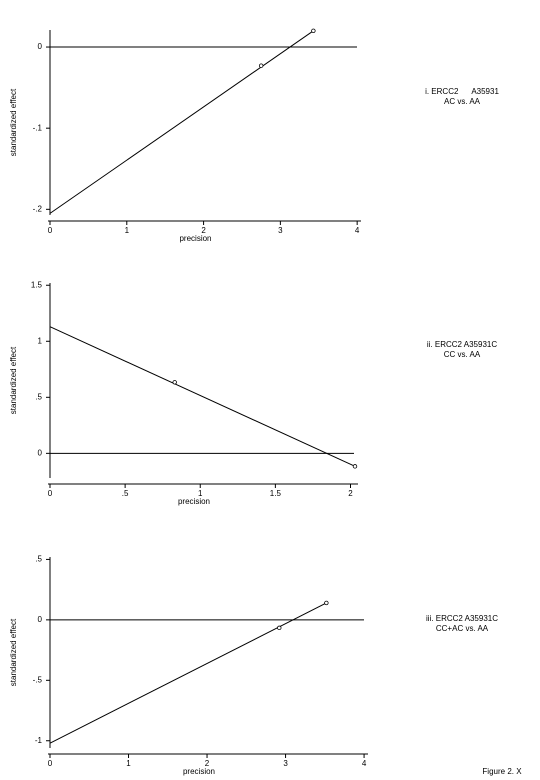 This screenshot has width=540, height=780. Describe the element at coordinates (39, 740) in the screenshot. I see `y-tick-label: -1` at that location.